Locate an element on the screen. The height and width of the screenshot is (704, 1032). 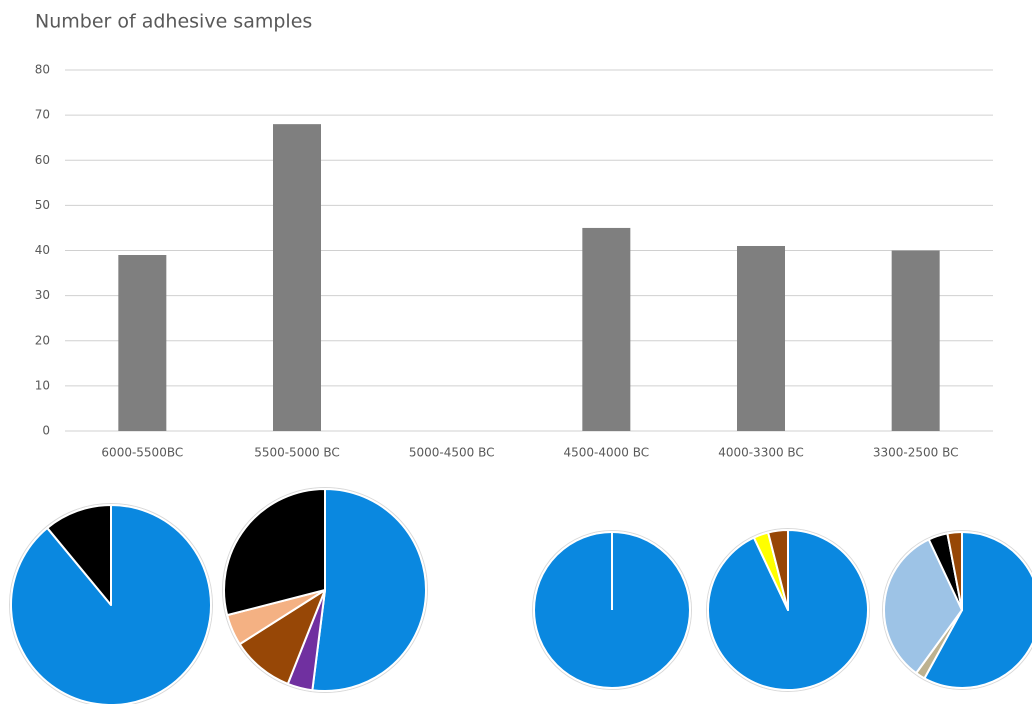
chart-title: Number of adhesive samples is located at coordinates (173, 22).